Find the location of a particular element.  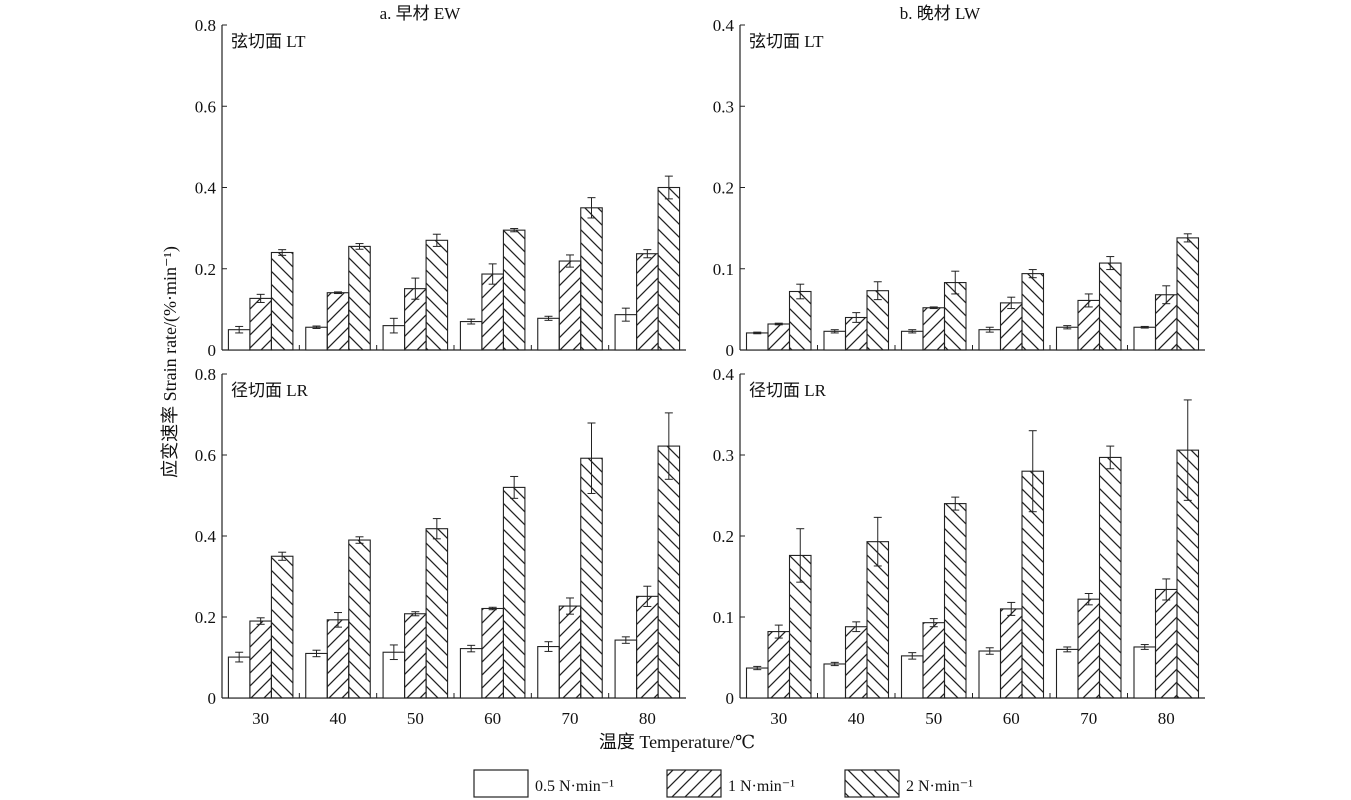

legend: 0.5 N·min⁻¹ 1 N·min⁻¹ 2 N·min⁻¹ is located at coordinates (723, 783).